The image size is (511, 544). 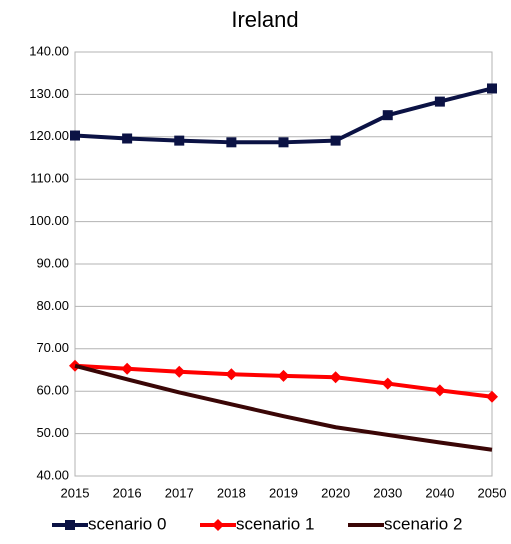 What do you see at coordinates (49, 50) in the screenshot?
I see `y-tick-label: 140.00` at bounding box center [49, 50].